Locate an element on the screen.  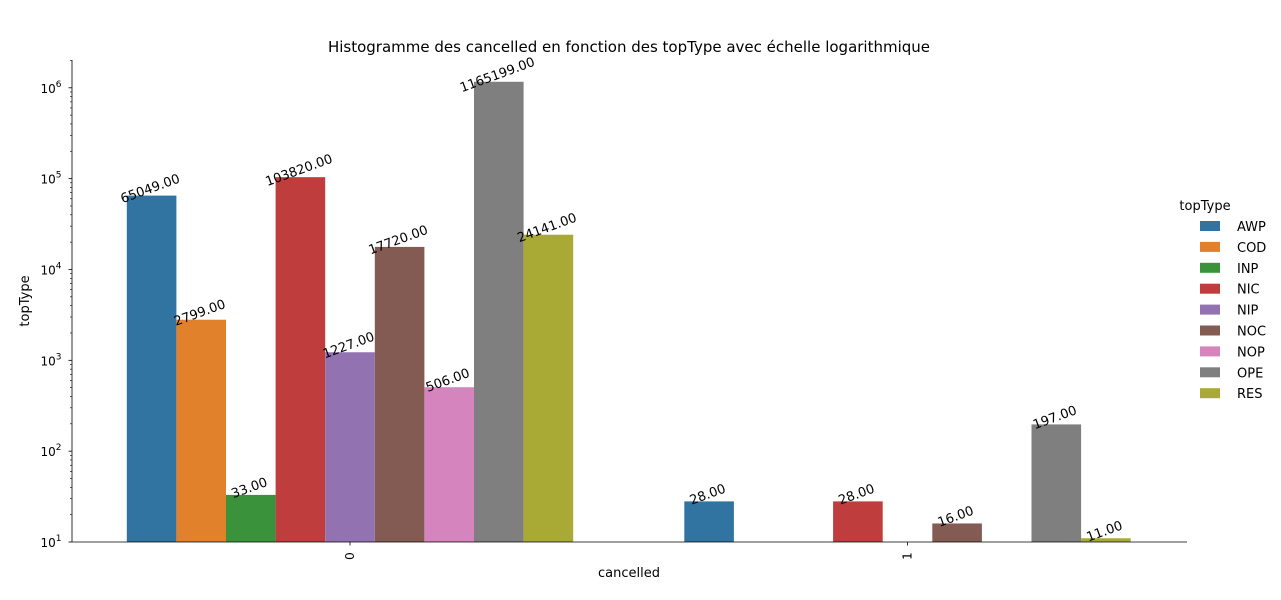
y-ticks: 10¹ 10² 10³ 10⁴ 10⁵ 10⁶ is located at coordinates (56, 305).